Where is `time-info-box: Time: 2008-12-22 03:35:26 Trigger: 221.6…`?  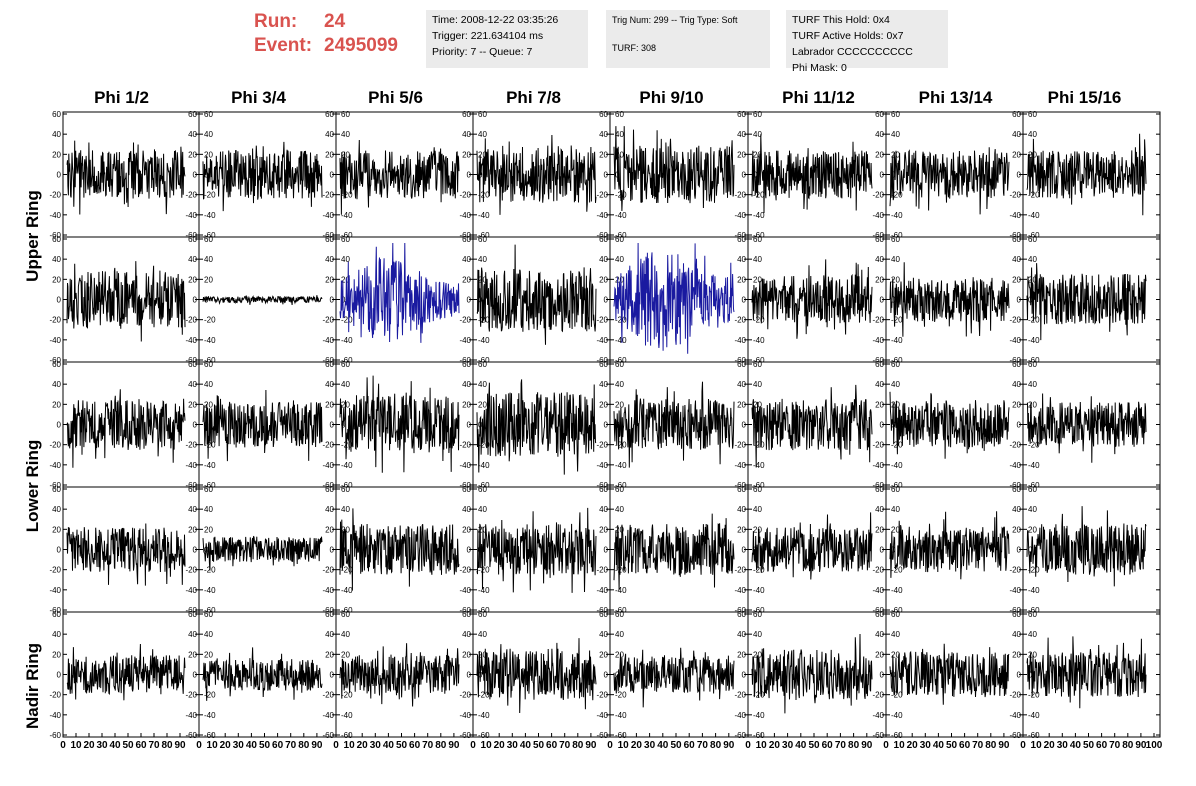
time-info-box: Time: 2008-12-22 03:35:26 Trigger: 221.6… is located at coordinates (507, 39).